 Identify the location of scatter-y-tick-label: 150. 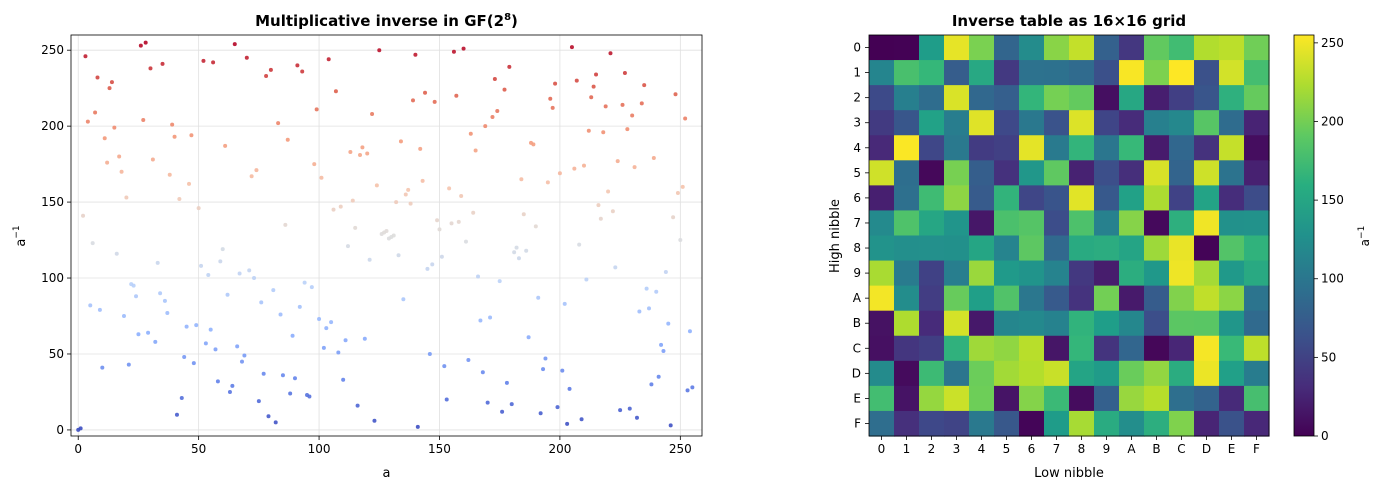
(52, 202).